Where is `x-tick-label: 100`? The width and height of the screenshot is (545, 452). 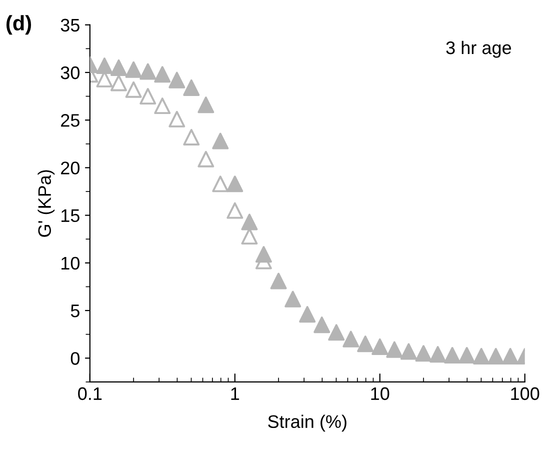
x-tick-label: 100 is located at coordinates (525, 393).